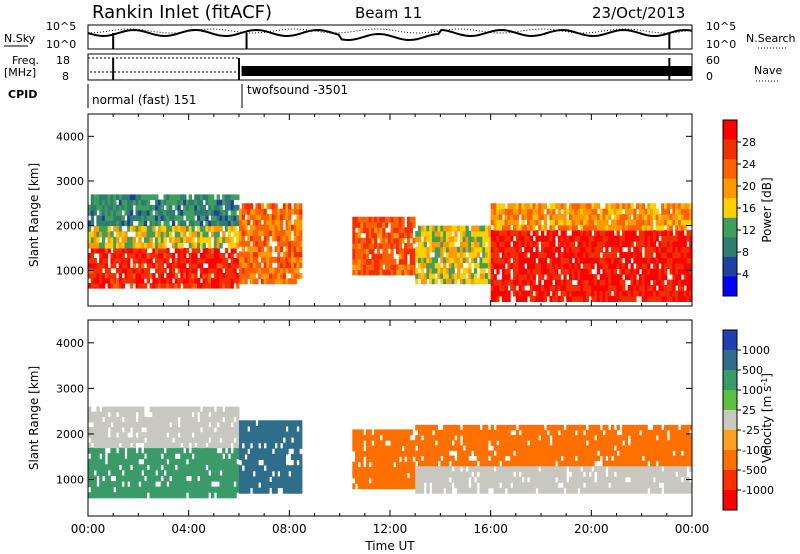 The height and width of the screenshot is (554, 800). Describe the element at coordinates (20, 72) in the screenshot. I see `freq-unit-label: [MHz]` at that location.